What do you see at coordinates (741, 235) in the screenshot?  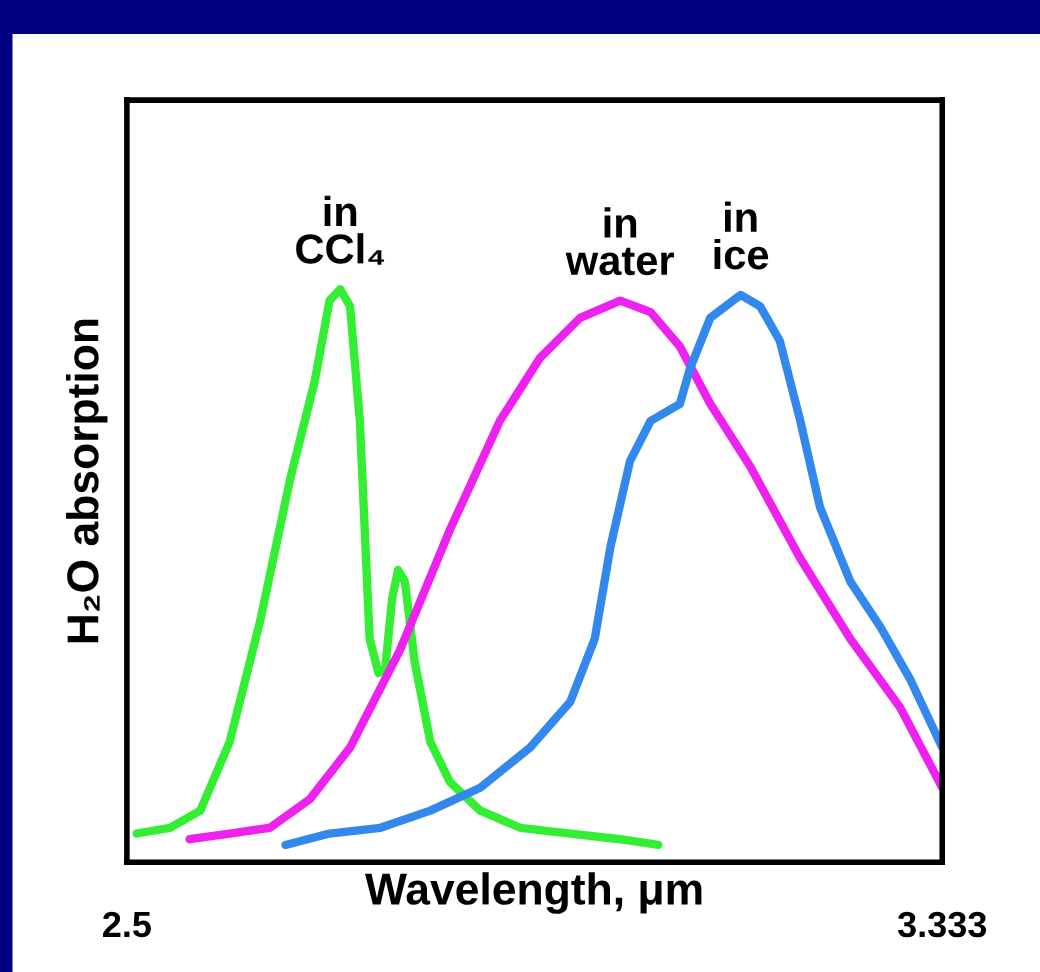 I see `series-label: in ice` at bounding box center [741, 235].